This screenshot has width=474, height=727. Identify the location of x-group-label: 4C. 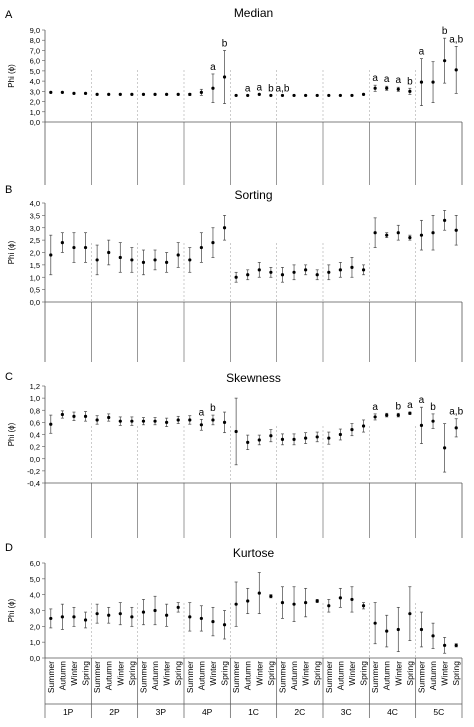
(392, 712).